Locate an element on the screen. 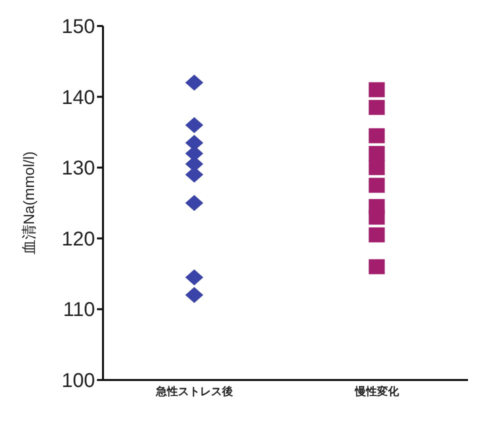 The width and height of the screenshot is (497, 422). x-tick-label: 慢性変化 is located at coordinates (377, 391).